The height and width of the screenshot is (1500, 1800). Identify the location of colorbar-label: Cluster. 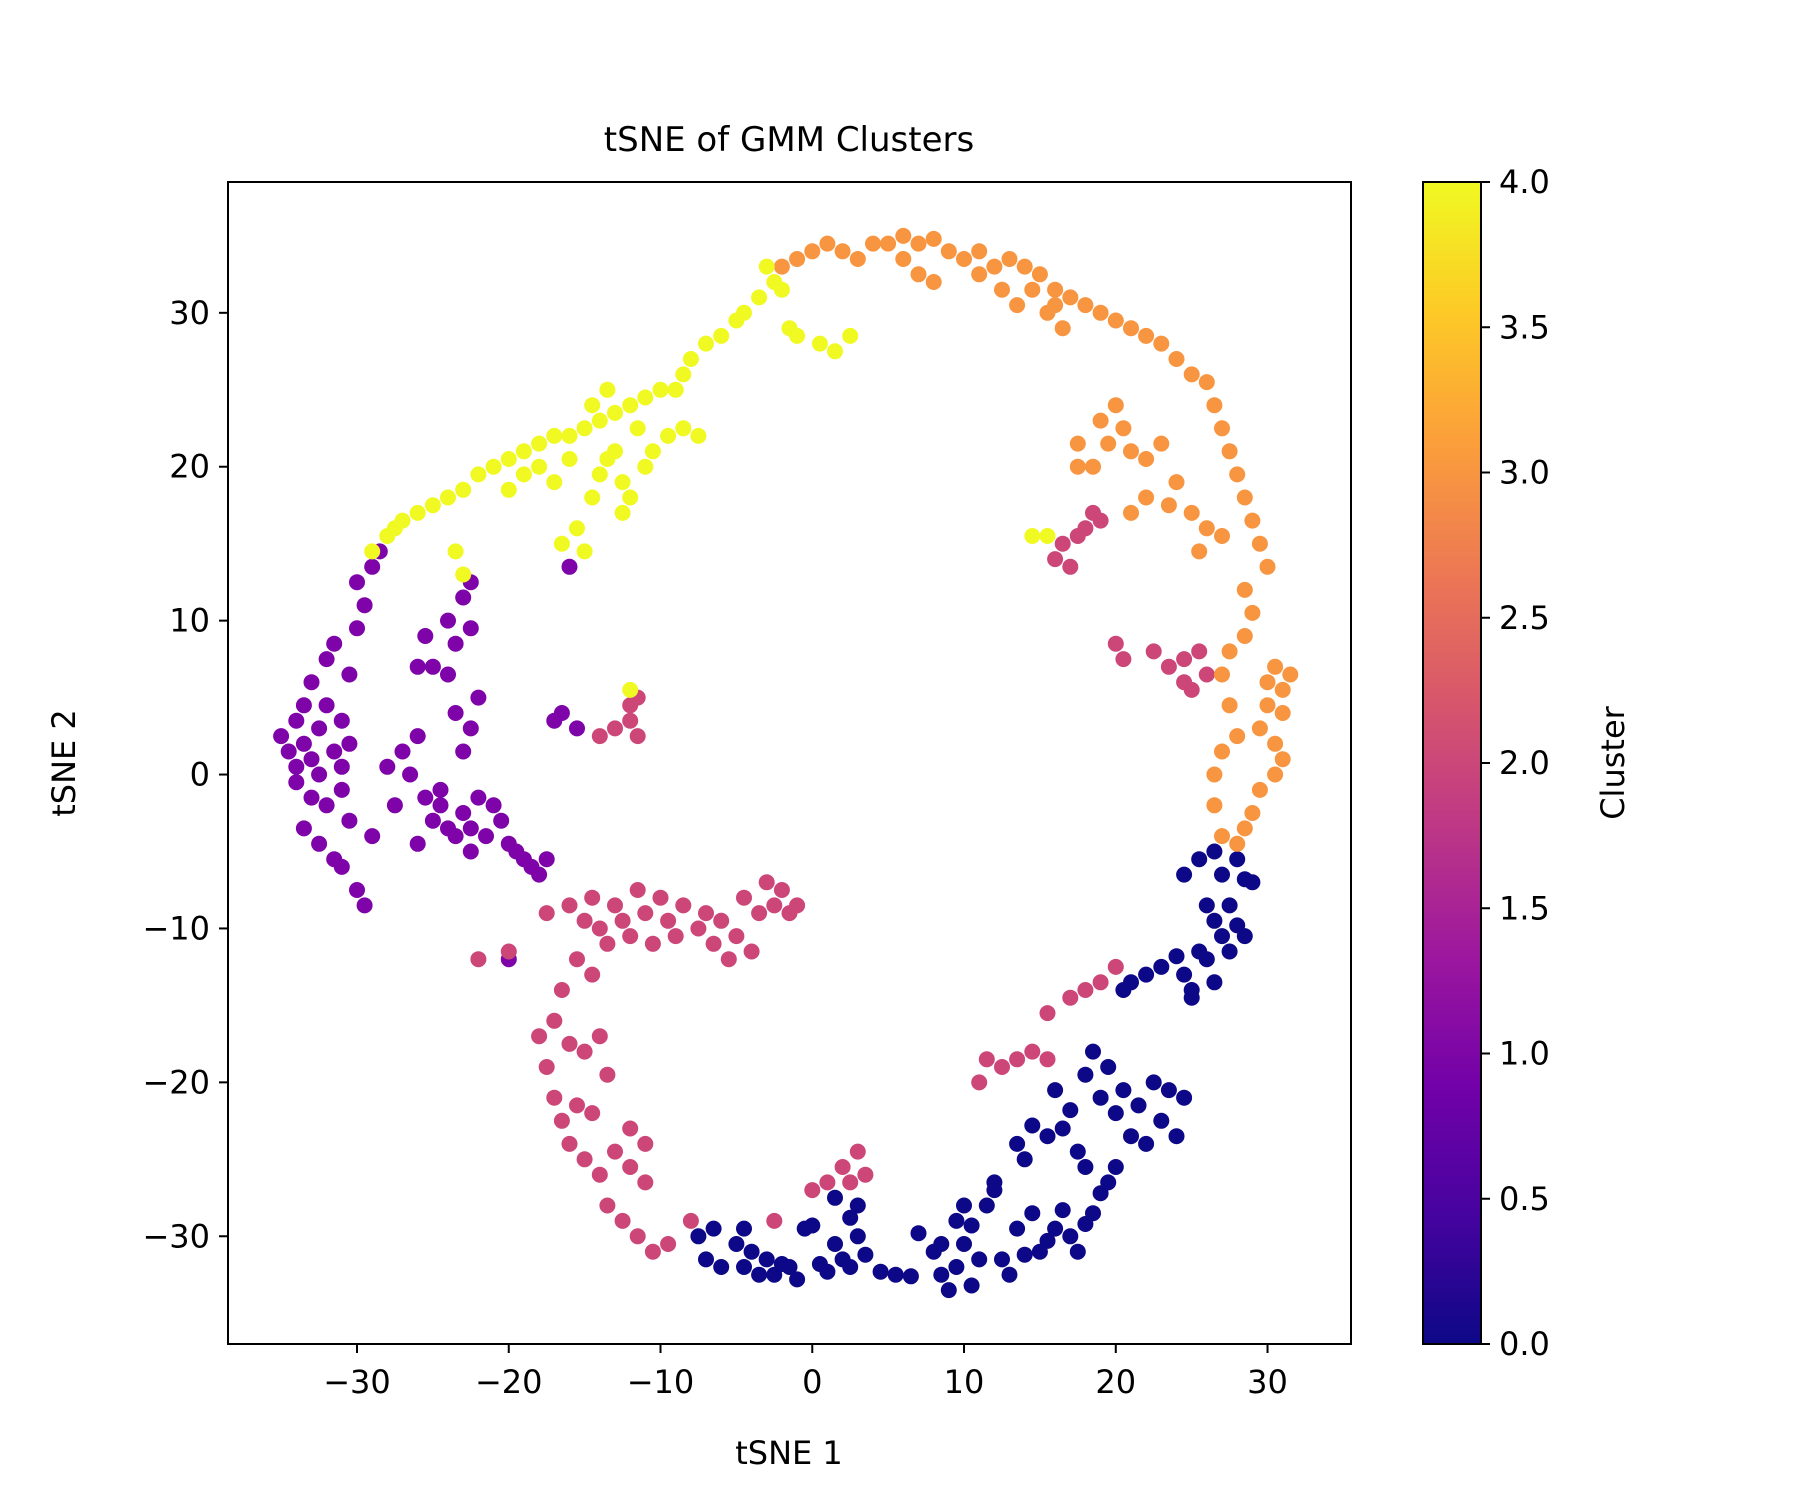
(1613, 762).